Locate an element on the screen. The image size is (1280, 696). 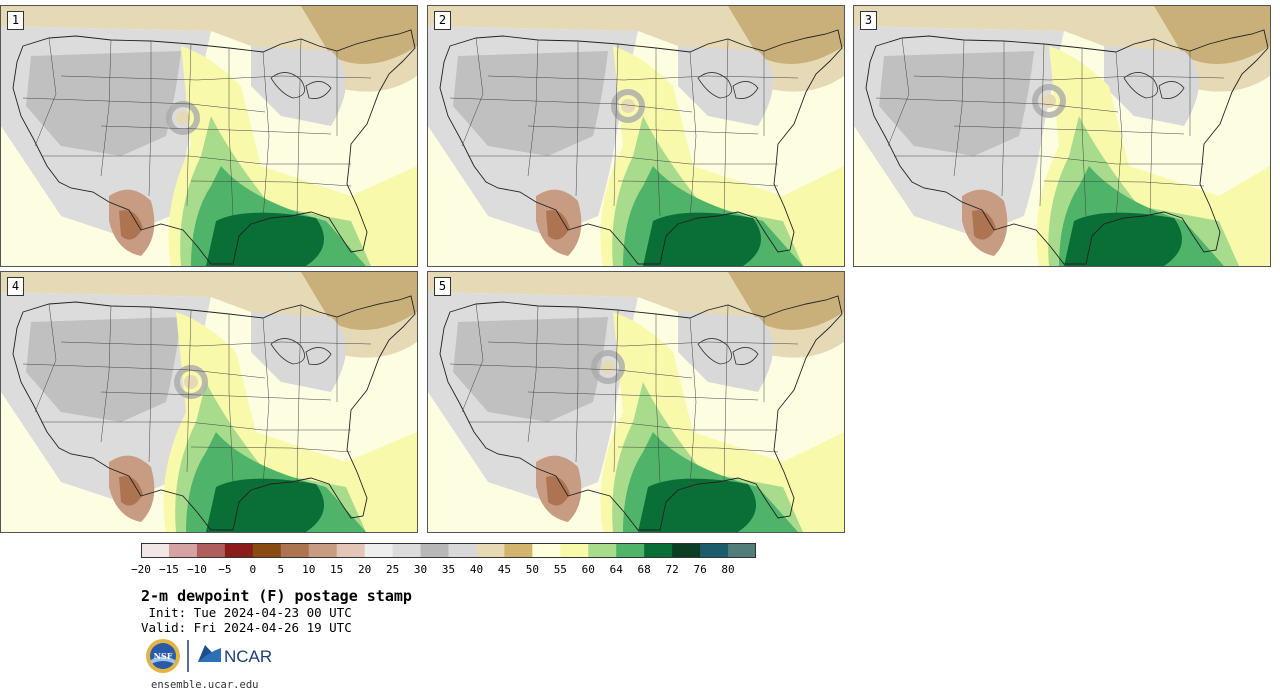
colorbar-tick: 64 is located at coordinates (616, 569).